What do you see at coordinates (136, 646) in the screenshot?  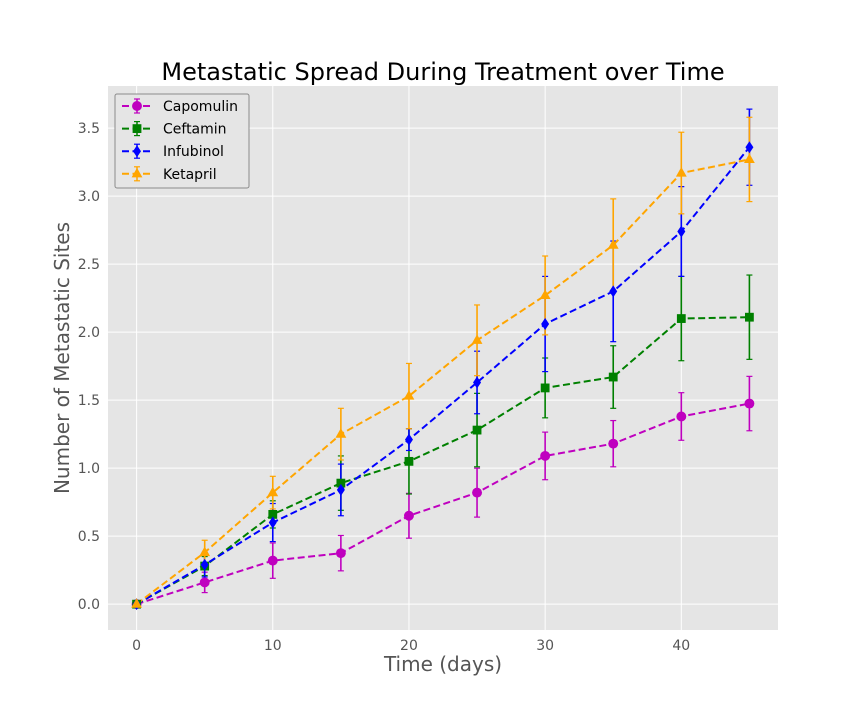 I see `x-tick-label: 0` at bounding box center [136, 646].